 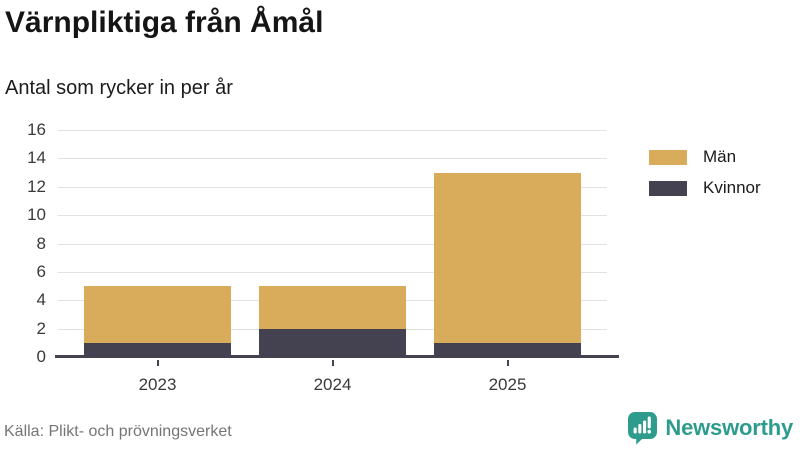 What do you see at coordinates (332, 159) in the screenshot?
I see `gridline-y14` at bounding box center [332, 159].